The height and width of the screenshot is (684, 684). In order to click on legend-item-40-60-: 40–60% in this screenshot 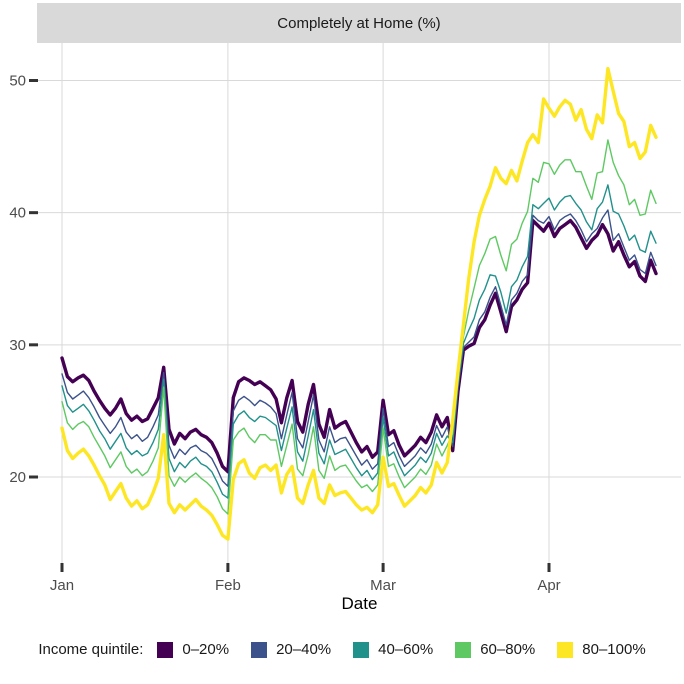, I will do `click(393, 649)`.